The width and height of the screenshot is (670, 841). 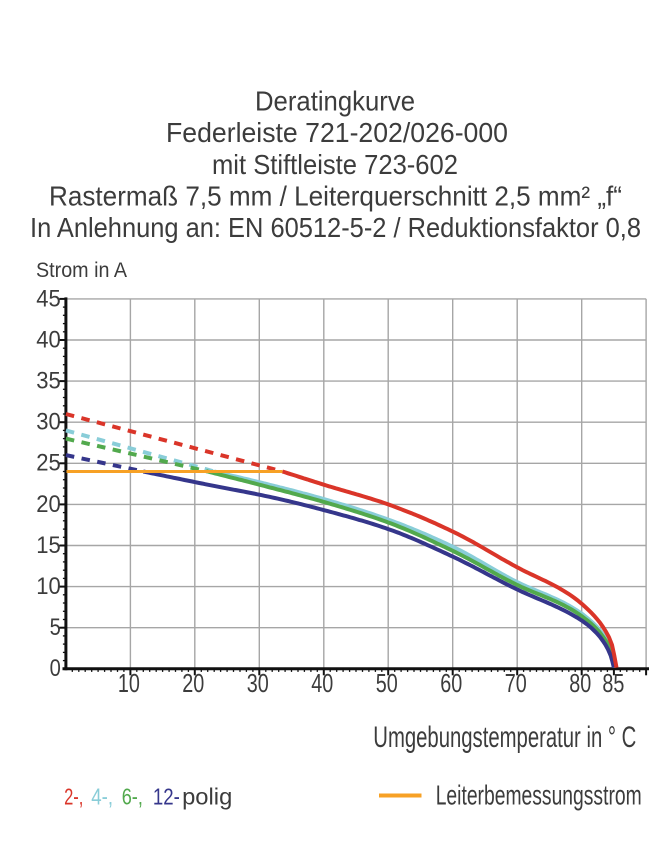 What do you see at coordinates (132, 797) in the screenshot?
I see `svg-text: 6-,` at bounding box center [132, 797].